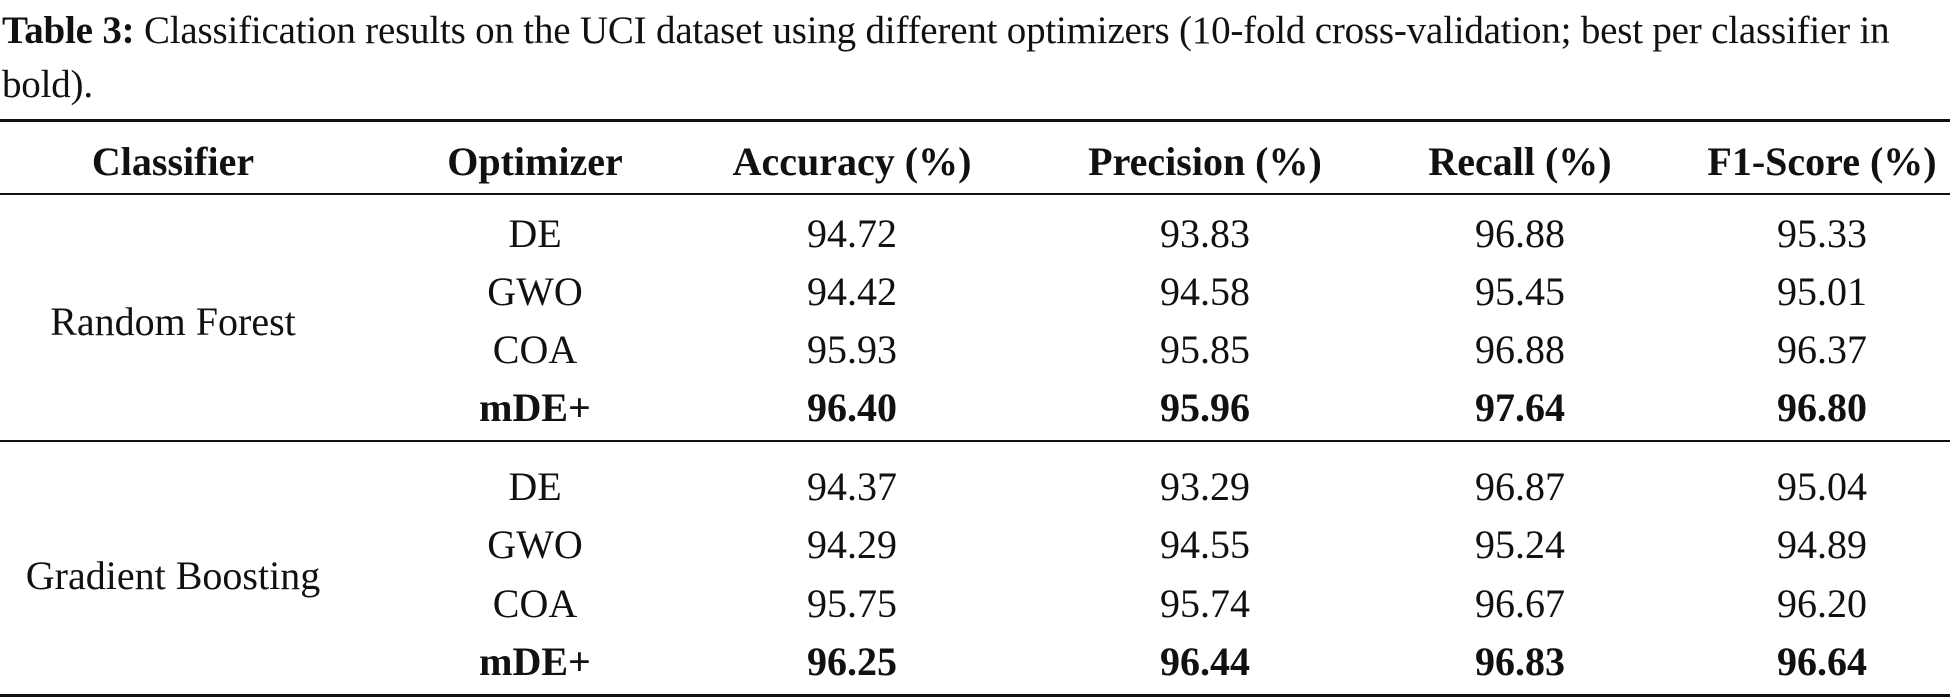  Describe the element at coordinates (1822, 661) in the screenshot. I see `f1-cell: 96.64` at that location.